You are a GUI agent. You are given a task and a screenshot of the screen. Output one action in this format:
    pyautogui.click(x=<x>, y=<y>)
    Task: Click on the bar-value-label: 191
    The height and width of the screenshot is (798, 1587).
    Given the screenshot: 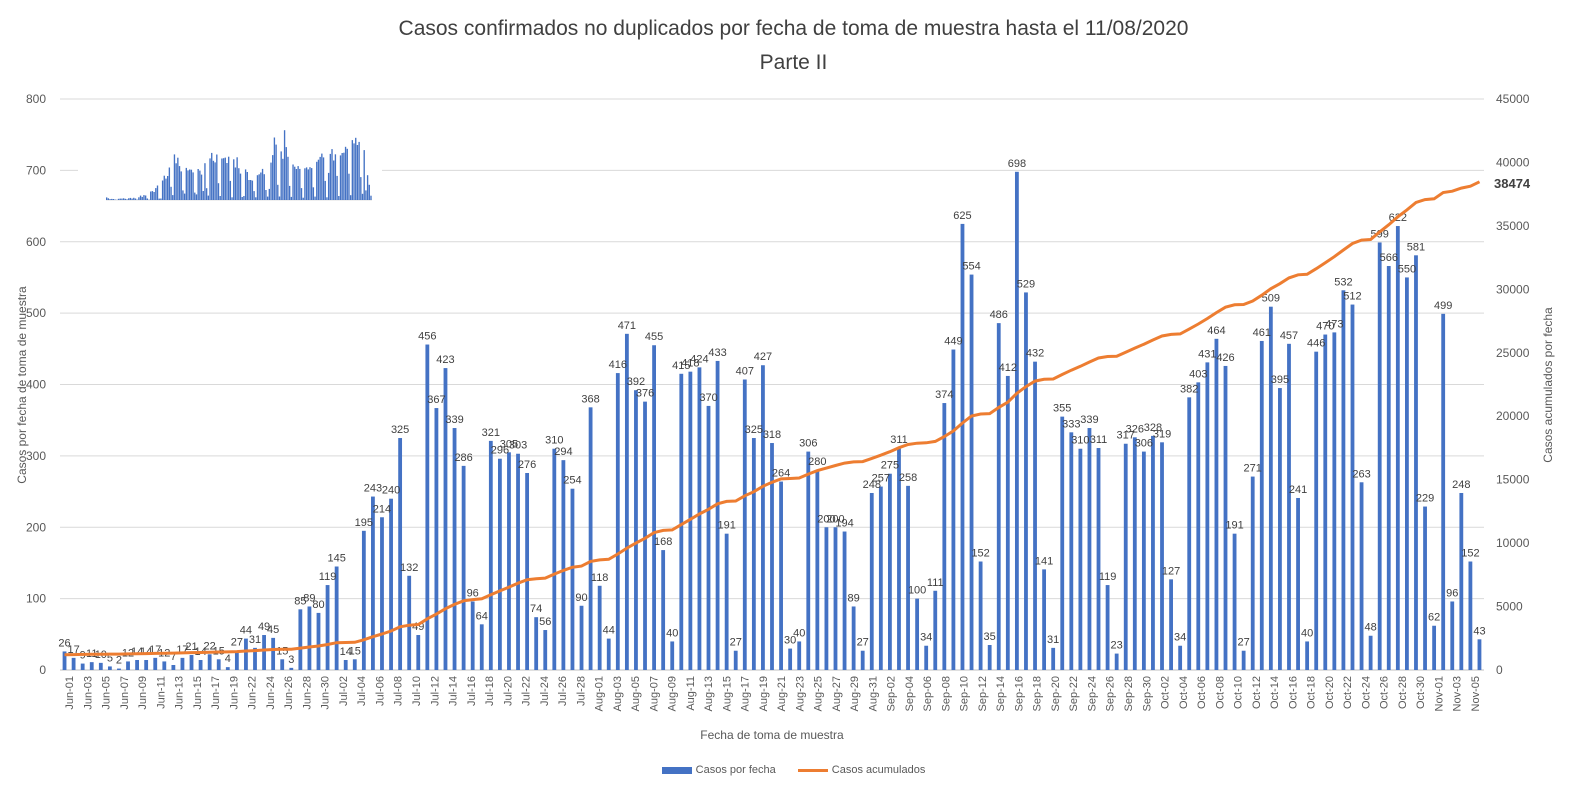 What is the action you would take?
    pyautogui.click(x=1234, y=526)
    